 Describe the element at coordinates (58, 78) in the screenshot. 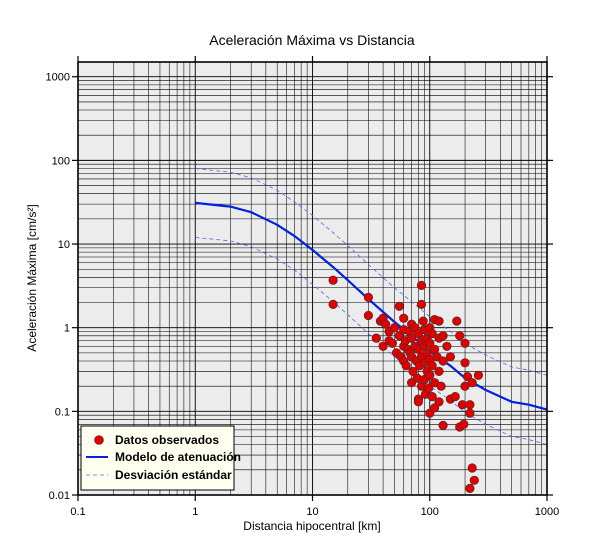

I see `y-tick-label: 1000` at that location.